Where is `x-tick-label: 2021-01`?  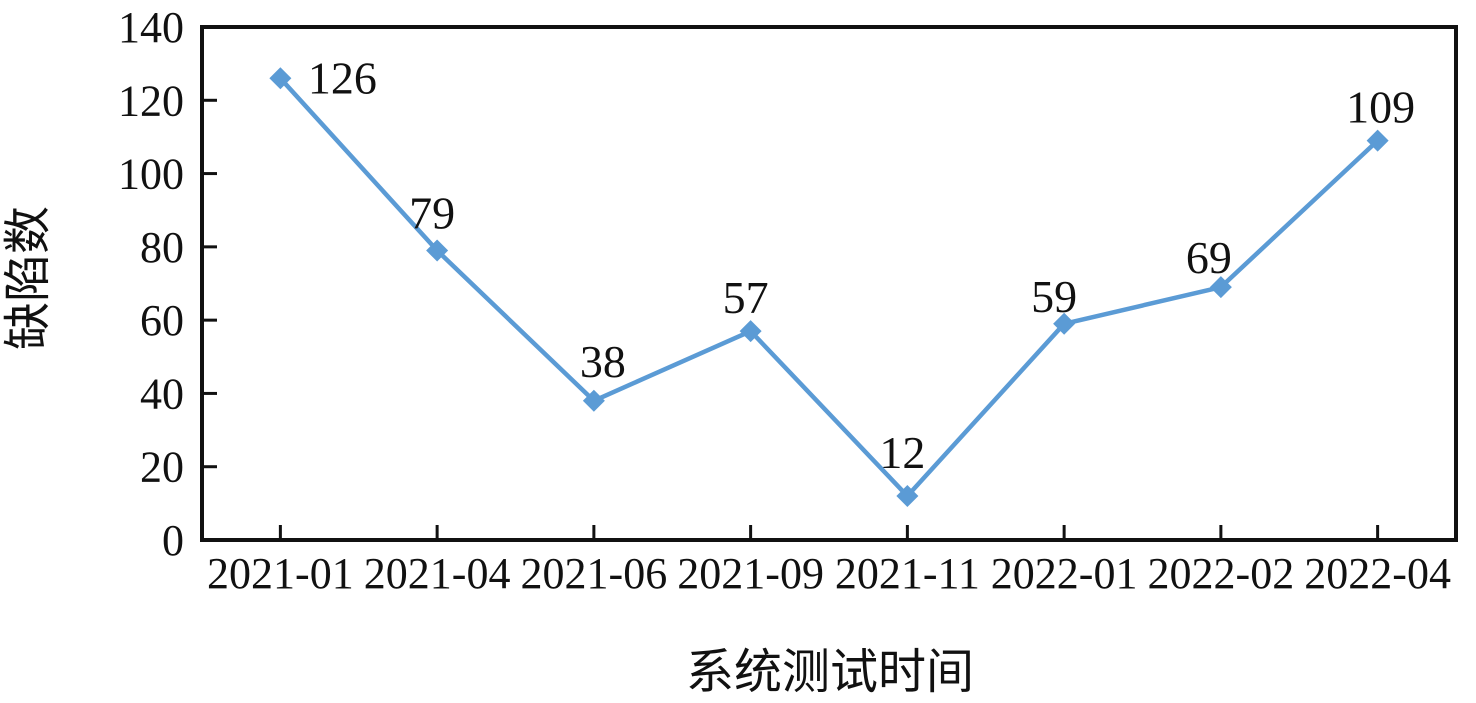
x-tick-label: 2021-01 is located at coordinates (280, 573).